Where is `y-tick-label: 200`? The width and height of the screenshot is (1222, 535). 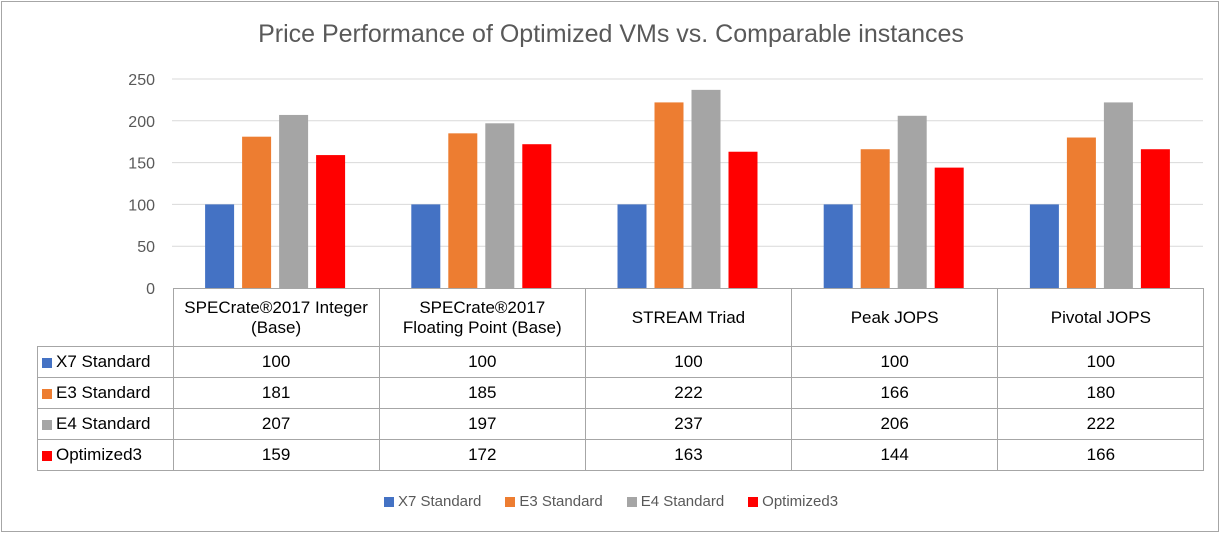 y-tick-label: 200 is located at coordinates (141, 122).